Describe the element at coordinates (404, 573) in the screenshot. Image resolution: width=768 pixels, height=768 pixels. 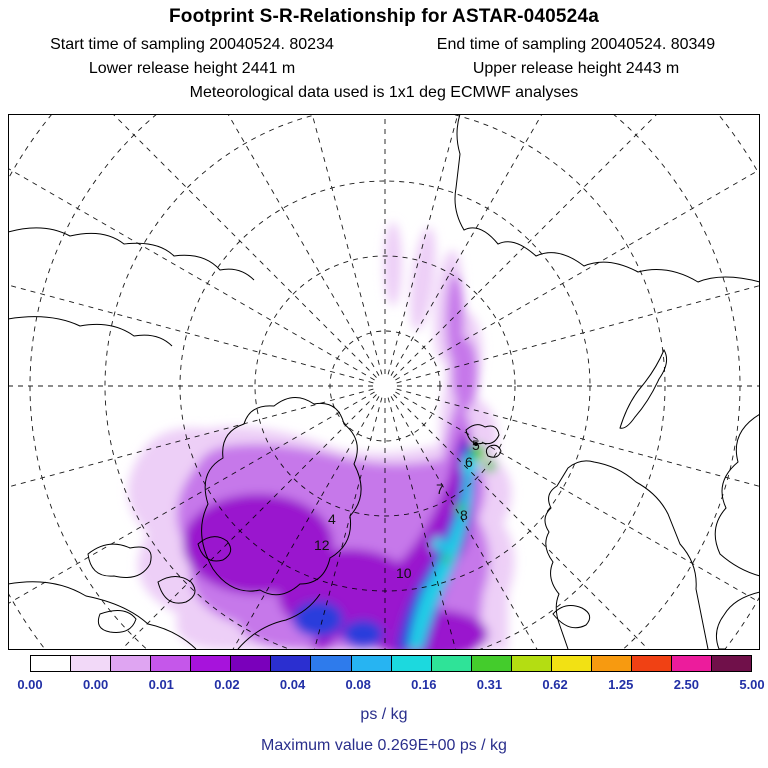
I see `map-waypoint-label: 10` at that location.